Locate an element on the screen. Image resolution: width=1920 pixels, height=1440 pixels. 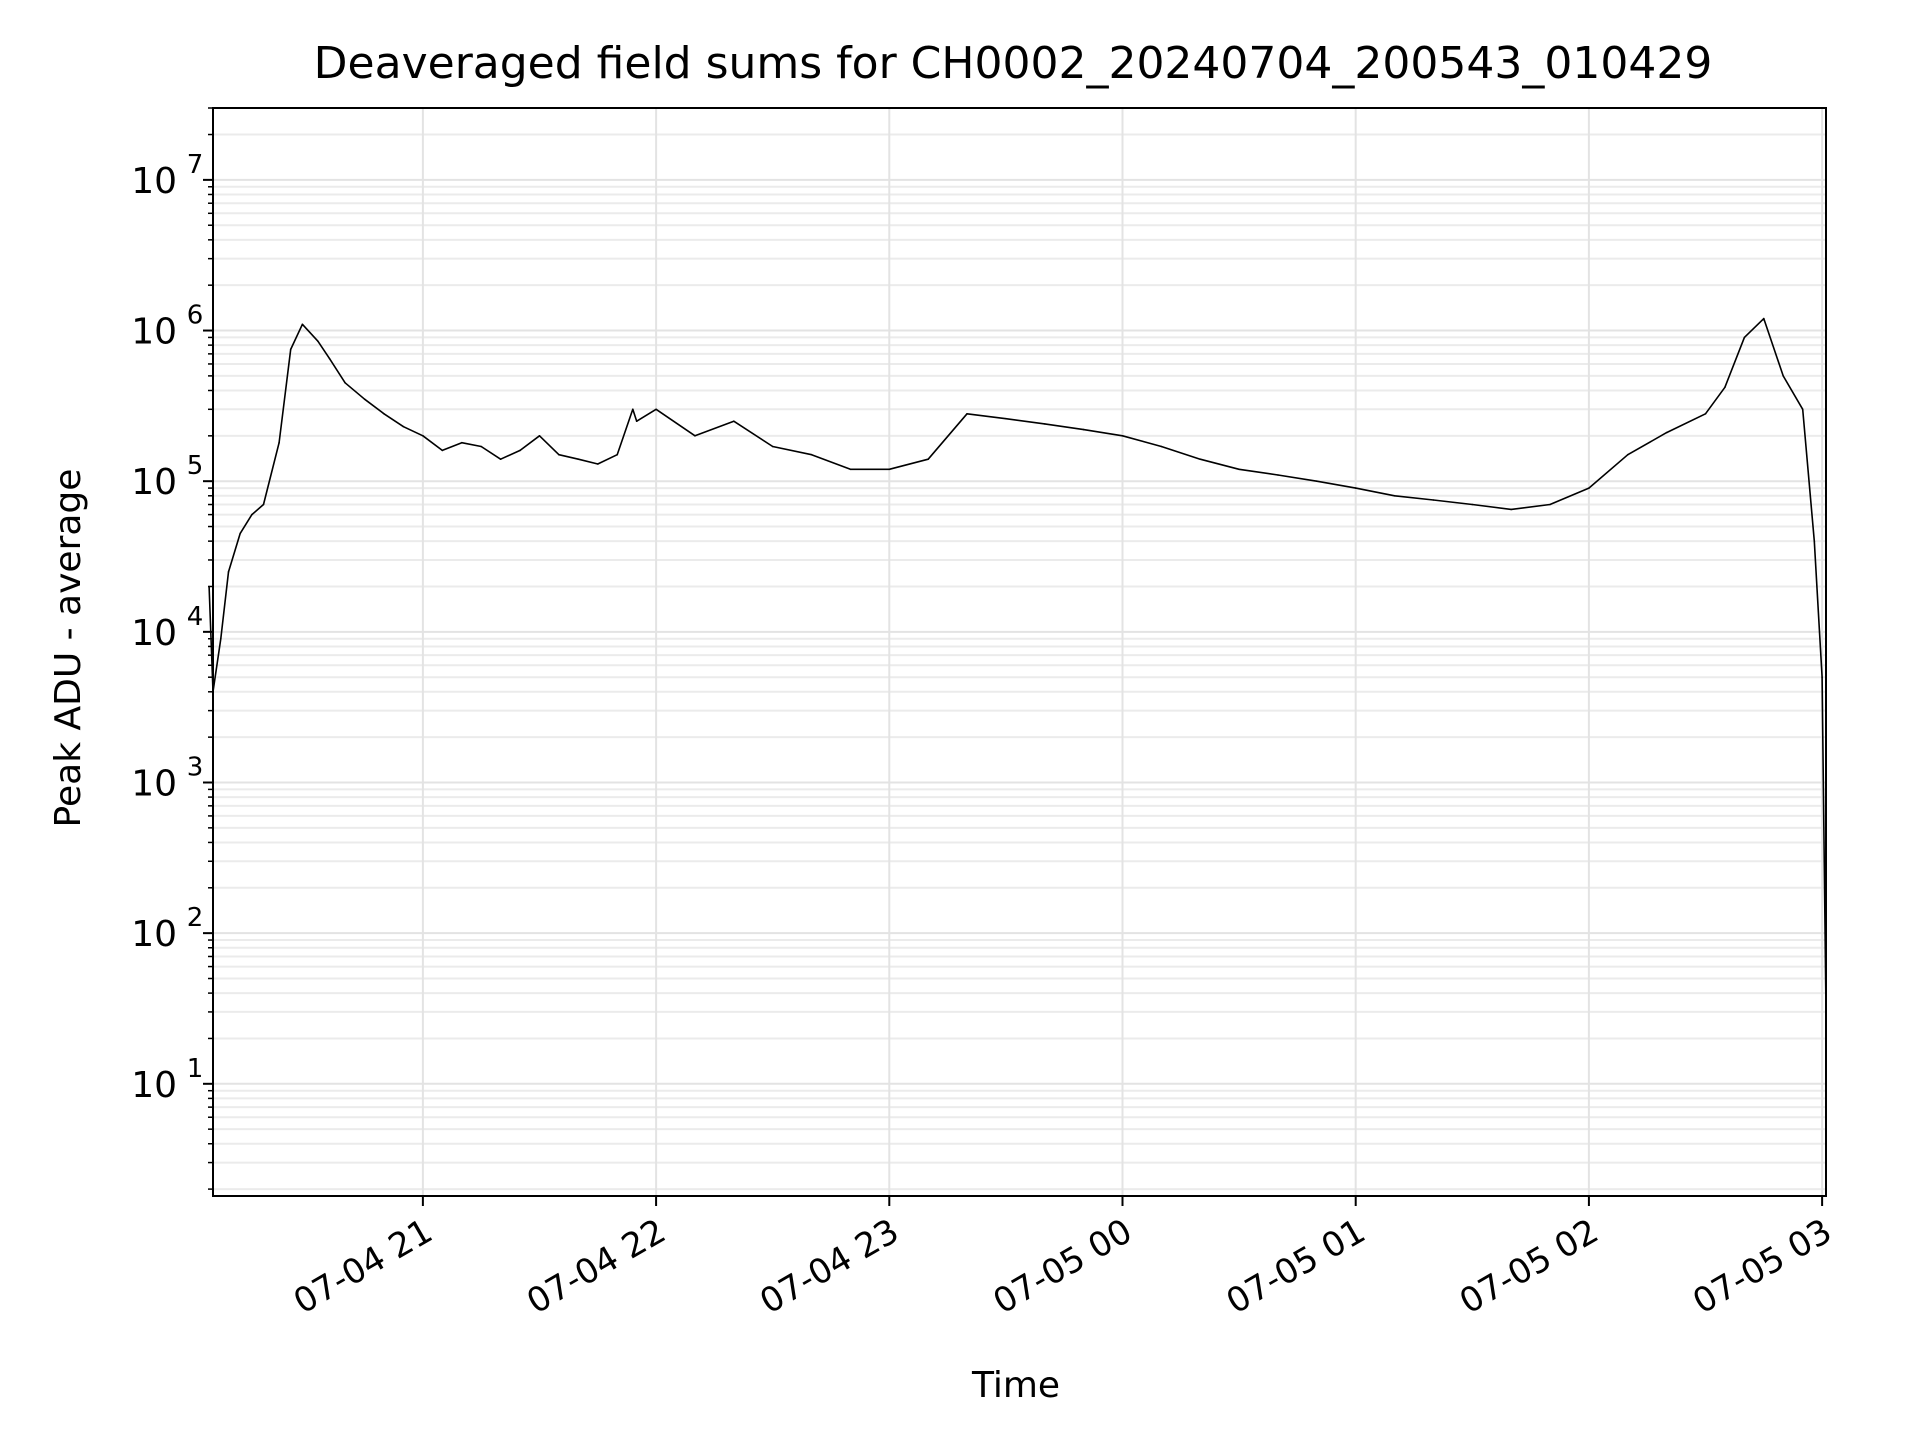
y-tick-exponent: 5 is located at coordinates (195, 466).